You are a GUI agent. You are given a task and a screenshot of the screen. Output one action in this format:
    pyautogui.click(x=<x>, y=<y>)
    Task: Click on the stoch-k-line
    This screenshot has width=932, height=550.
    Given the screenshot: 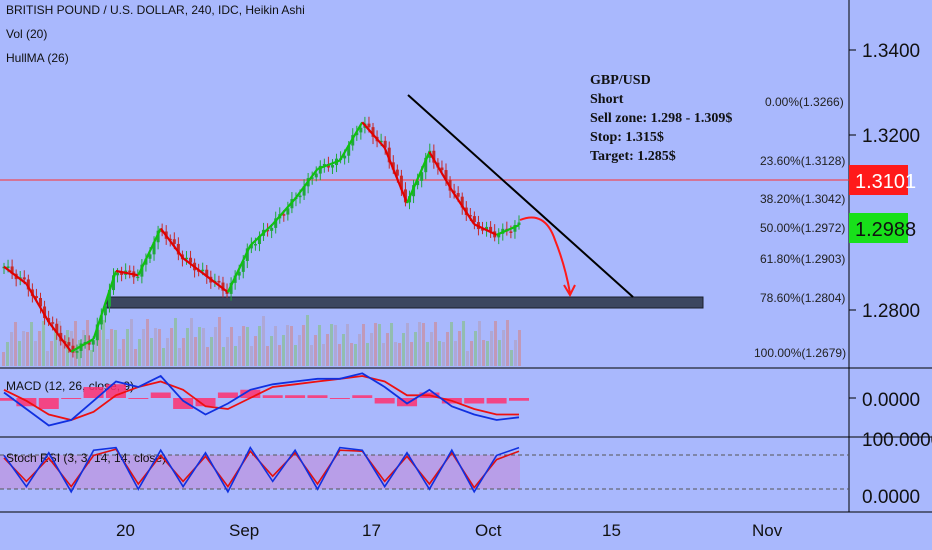 What is the action you would take?
    pyautogui.click(x=261, y=470)
    